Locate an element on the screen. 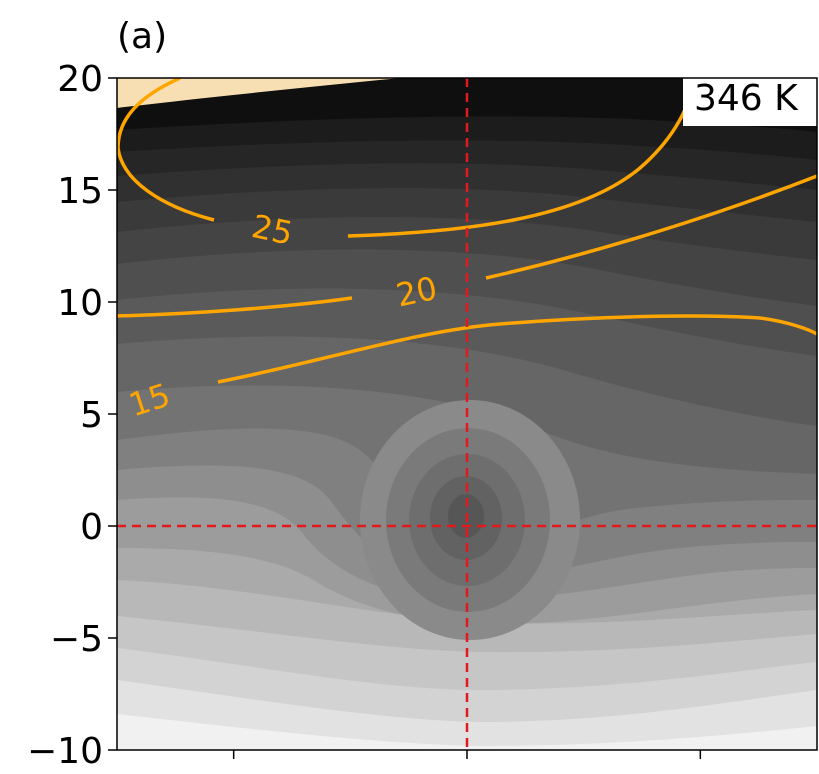 This screenshot has width=819, height=774. y-tick-label: 0 is located at coordinates (91, 527).